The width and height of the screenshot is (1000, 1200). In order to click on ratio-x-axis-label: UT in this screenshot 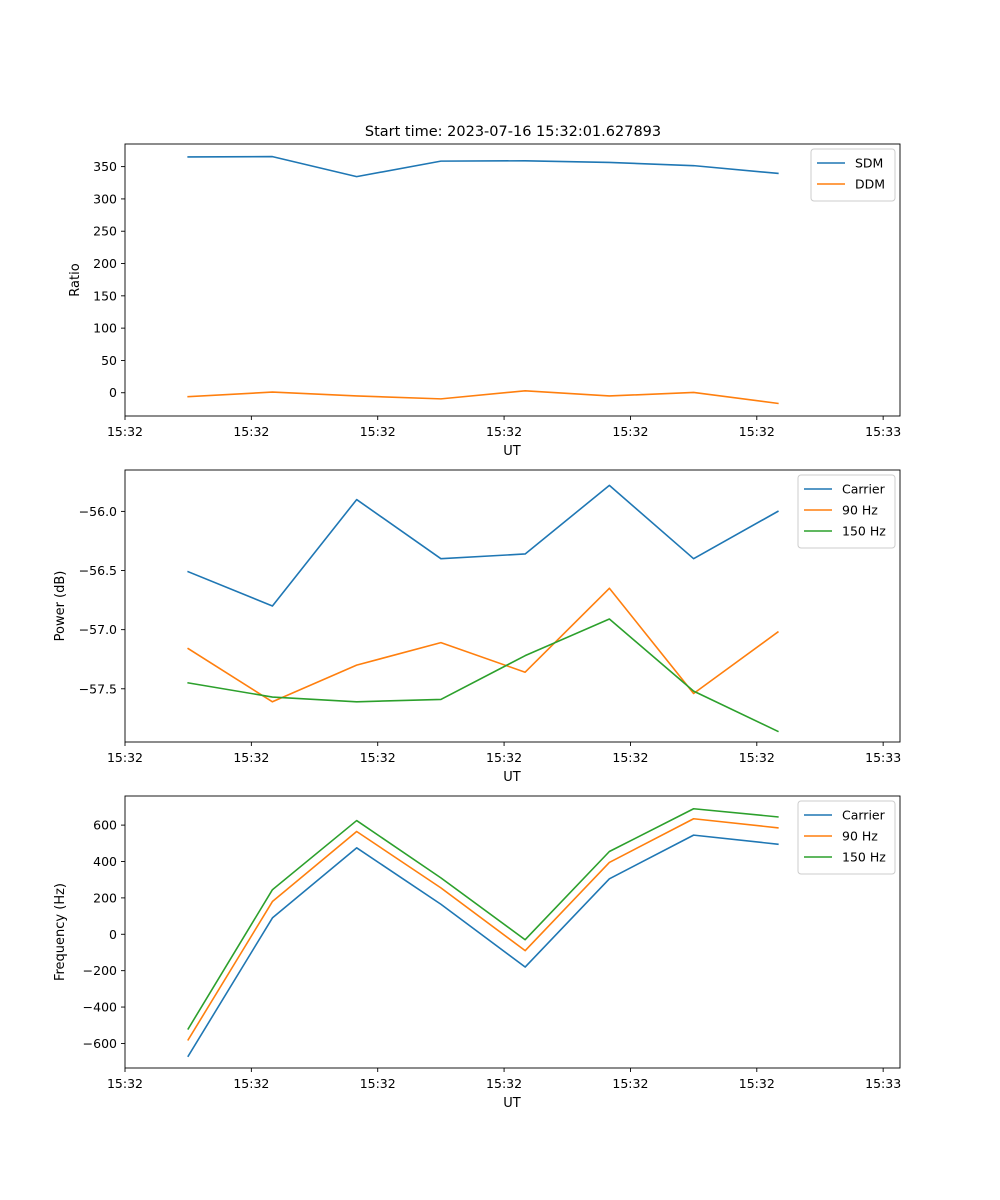, I will do `click(512, 451)`.